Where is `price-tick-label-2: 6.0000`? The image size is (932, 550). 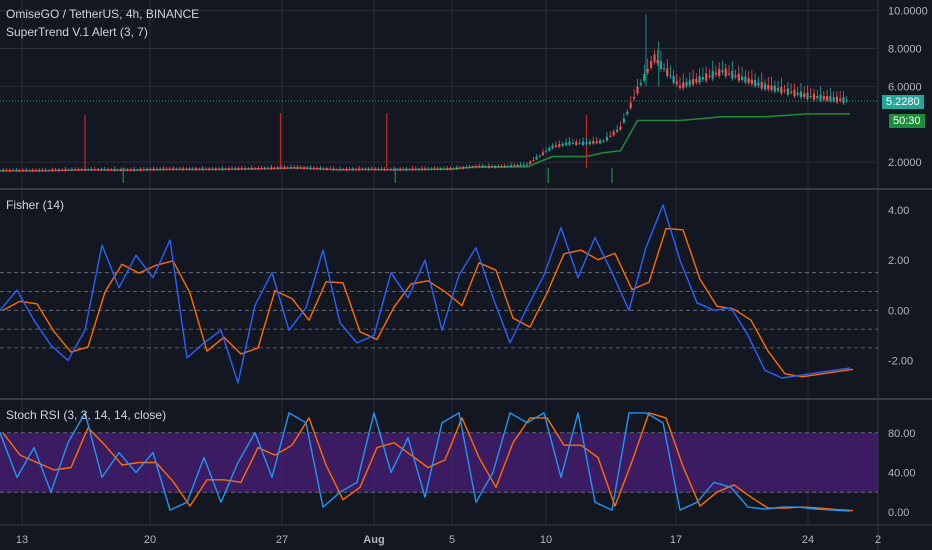
price-tick-label-2: 6.0000 is located at coordinates (905, 87).